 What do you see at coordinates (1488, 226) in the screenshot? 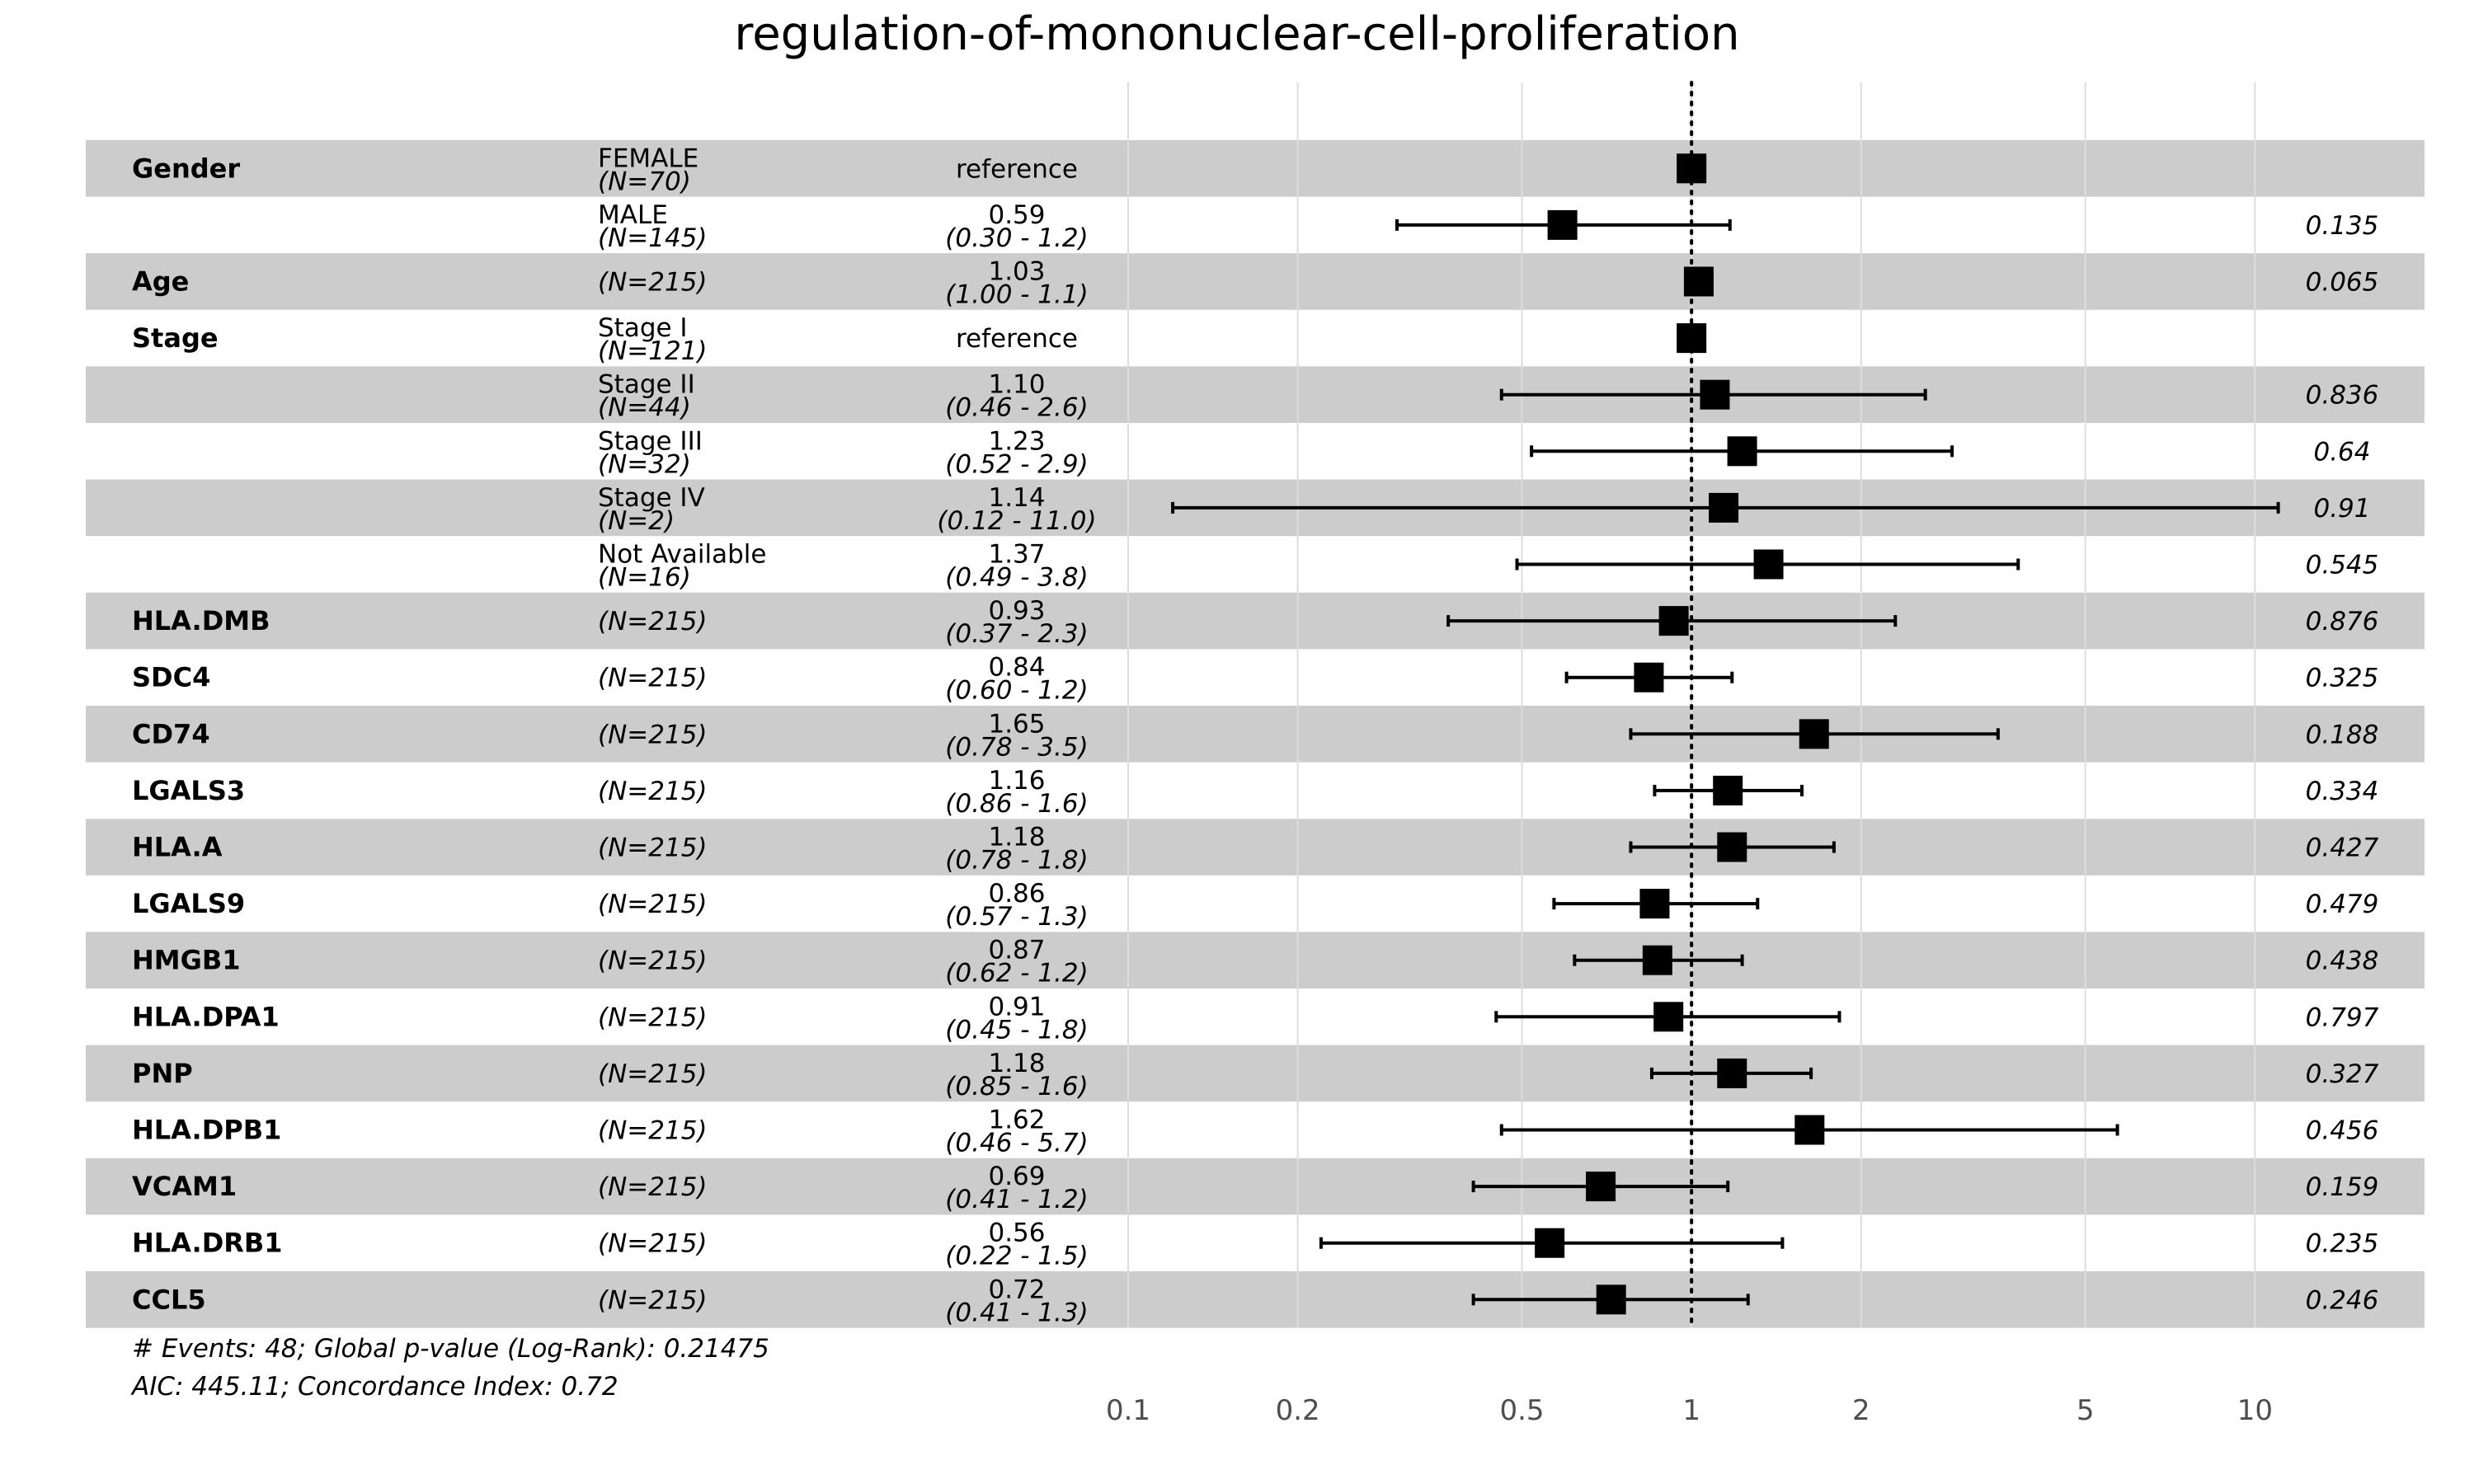
I see `table-row: MALE(N=145) 0.59(0.30 - 1.2) 0.135` at bounding box center [1488, 226].